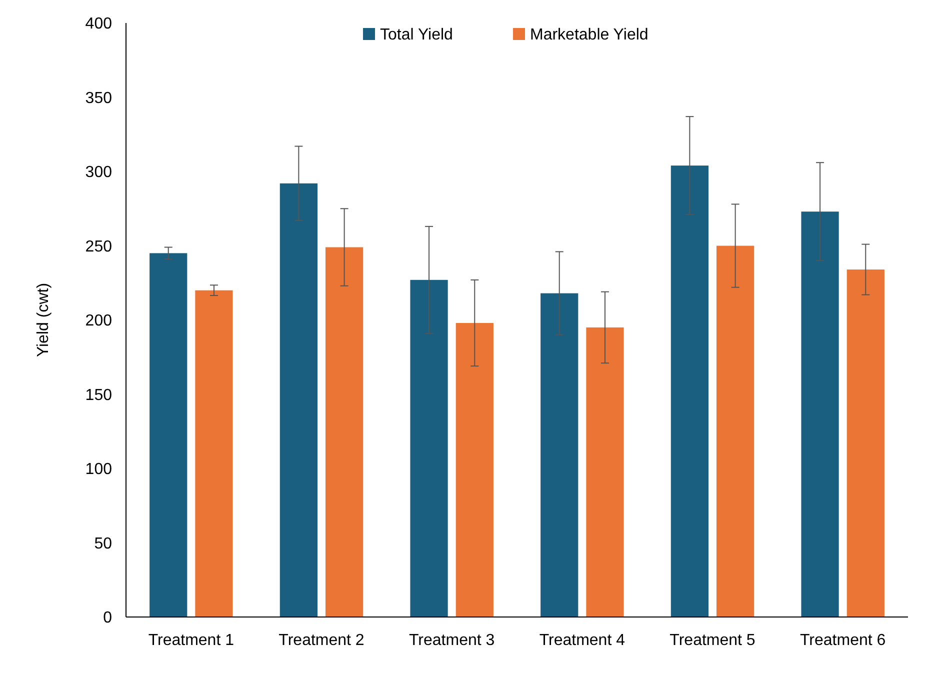  What do you see at coordinates (589, 35) in the screenshot?
I see `legend-label: Marketable Yield` at bounding box center [589, 35].